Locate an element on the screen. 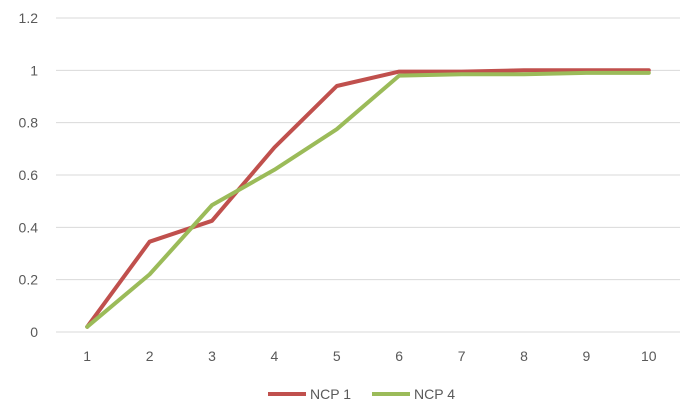 The width and height of the screenshot is (685, 405). y-tick-label: 1.2 is located at coordinates (29, 18).